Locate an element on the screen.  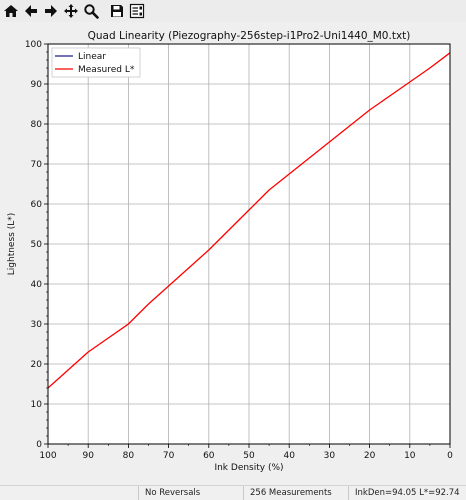
x-tick-label: 30 is located at coordinates (330, 456).